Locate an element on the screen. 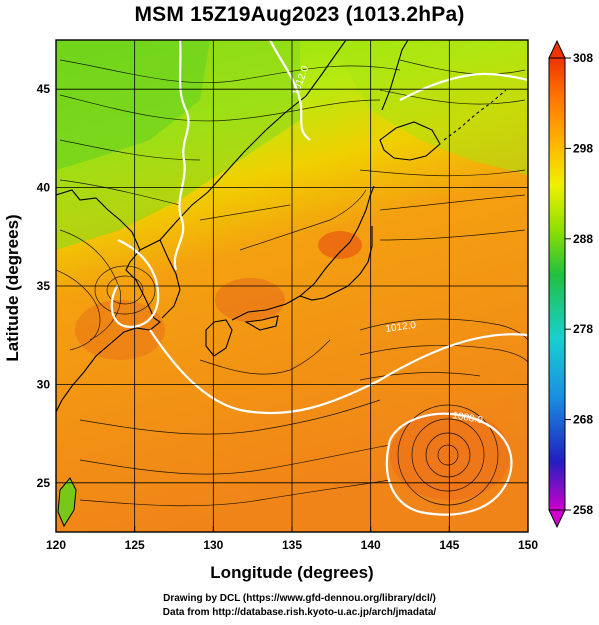  y-tick-label: 25 is located at coordinates (44, 483).